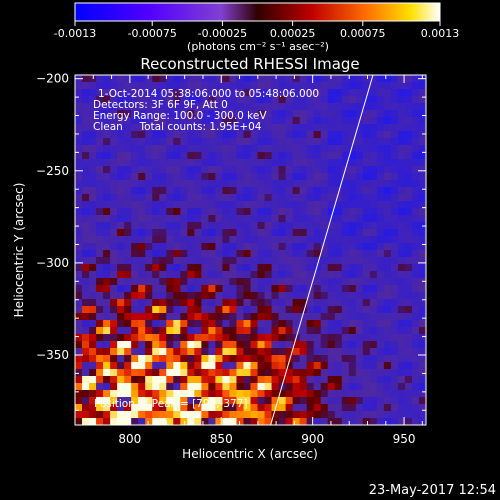  What do you see at coordinates (75, 33) in the screenshot?
I see `colorbar-tick-label: -0.0013` at bounding box center [75, 33].